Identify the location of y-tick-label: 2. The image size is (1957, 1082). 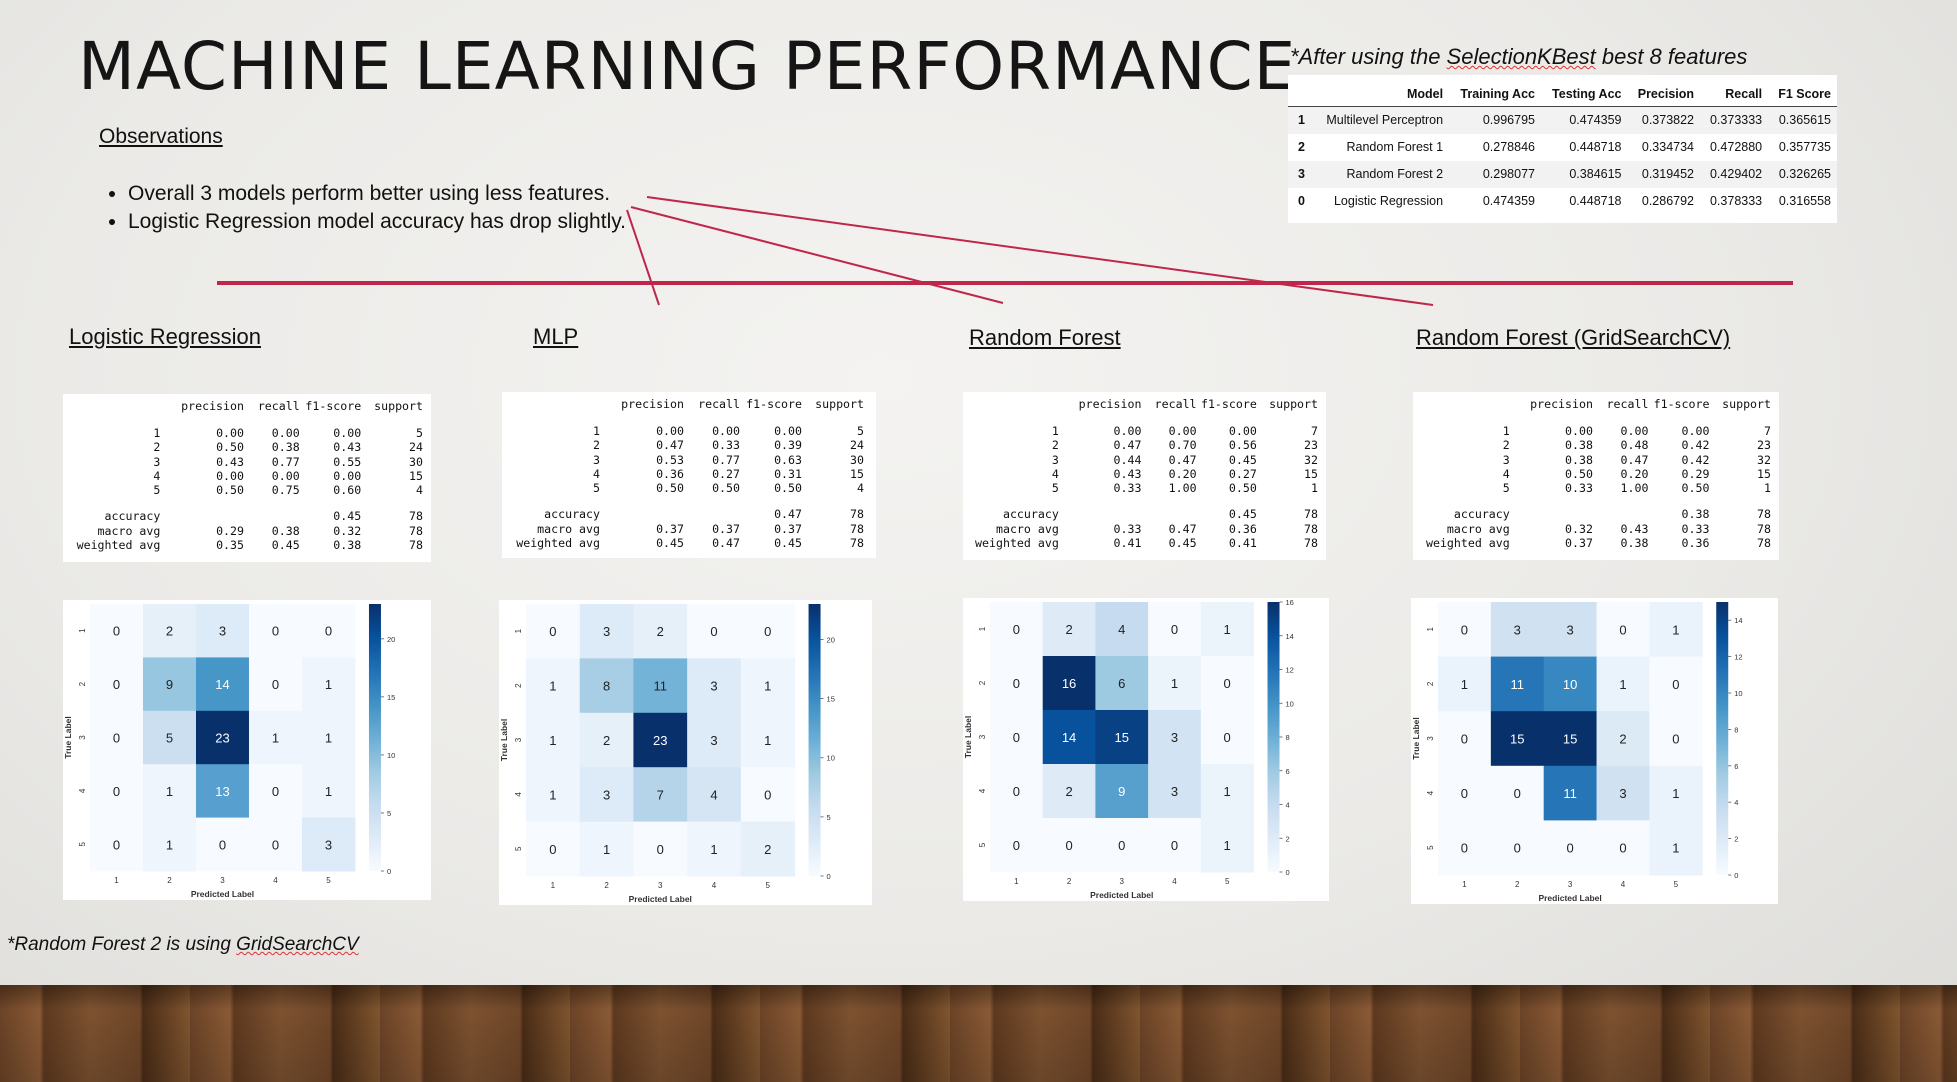
(518, 685).